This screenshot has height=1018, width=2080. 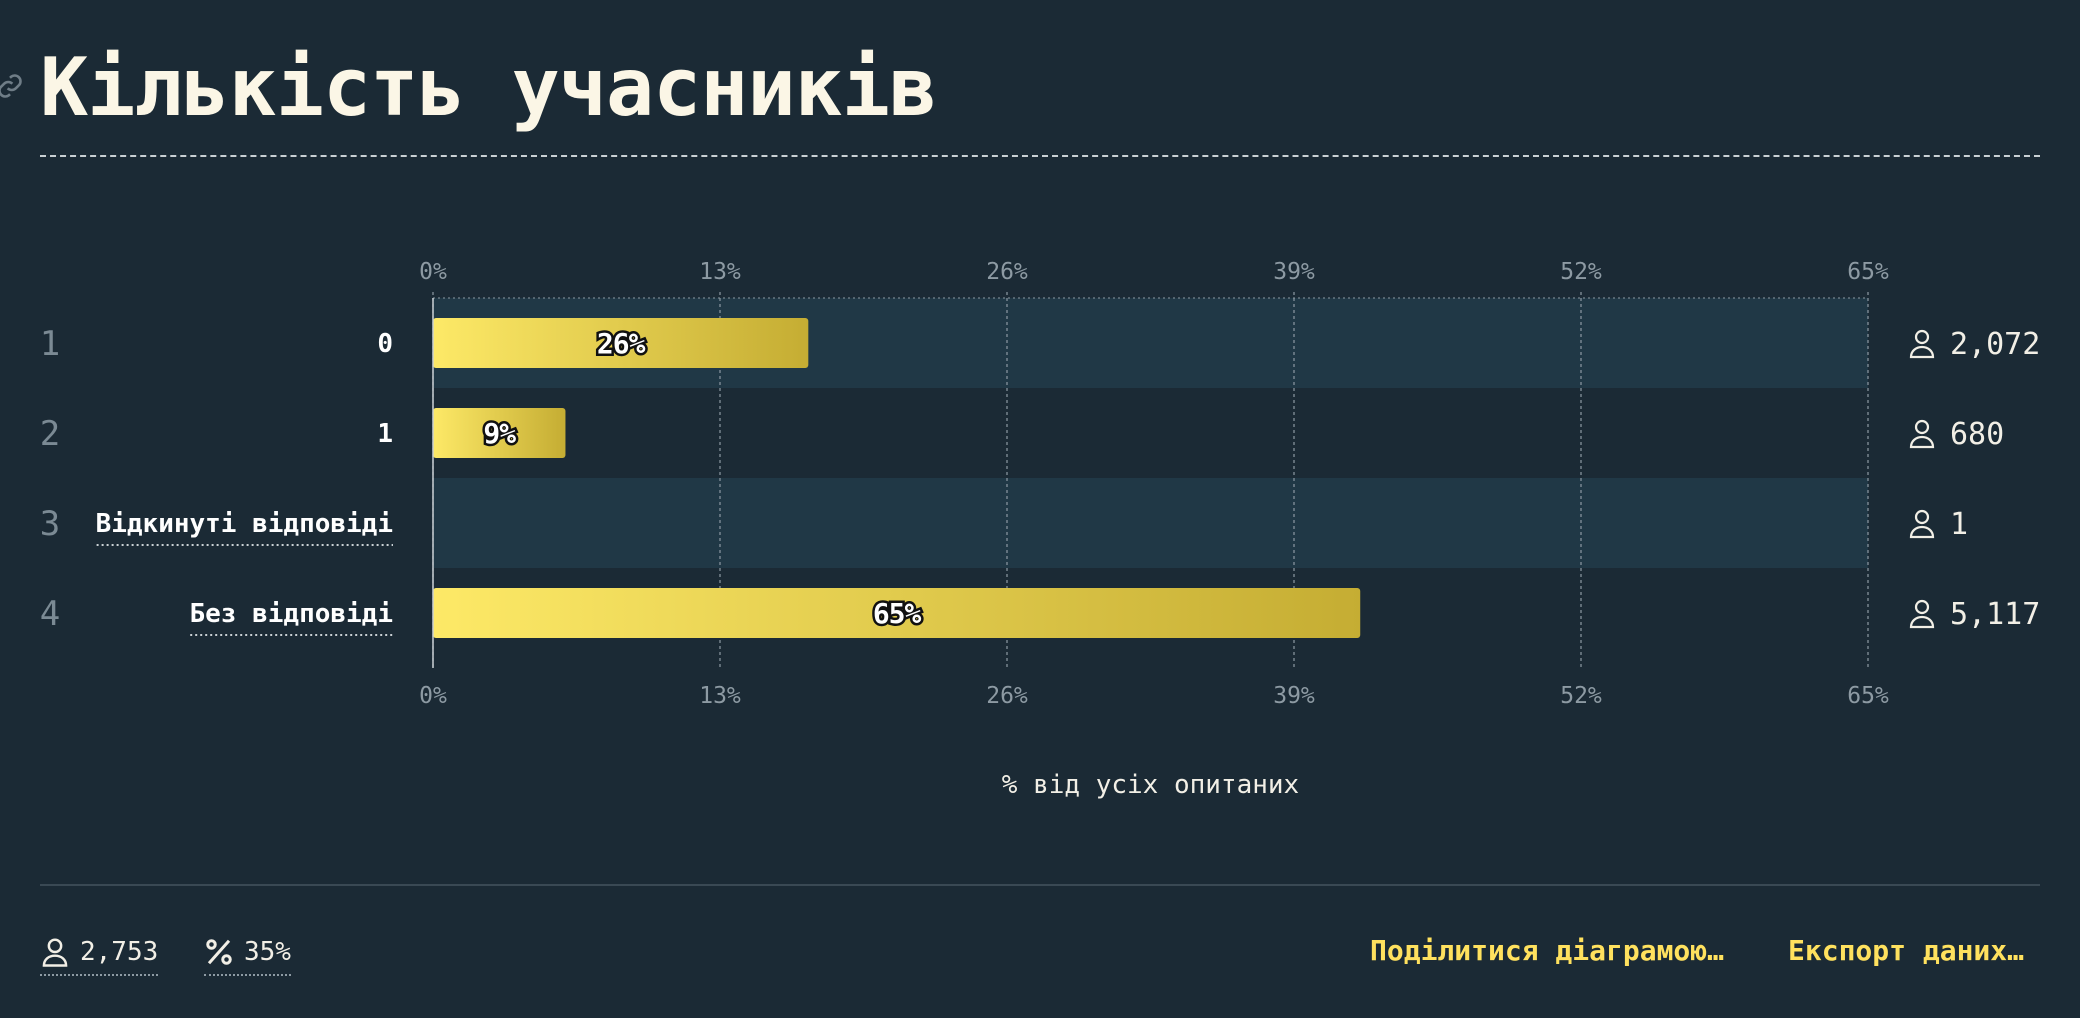 I want to click on participant-count: 1, so click(x=1959, y=524).